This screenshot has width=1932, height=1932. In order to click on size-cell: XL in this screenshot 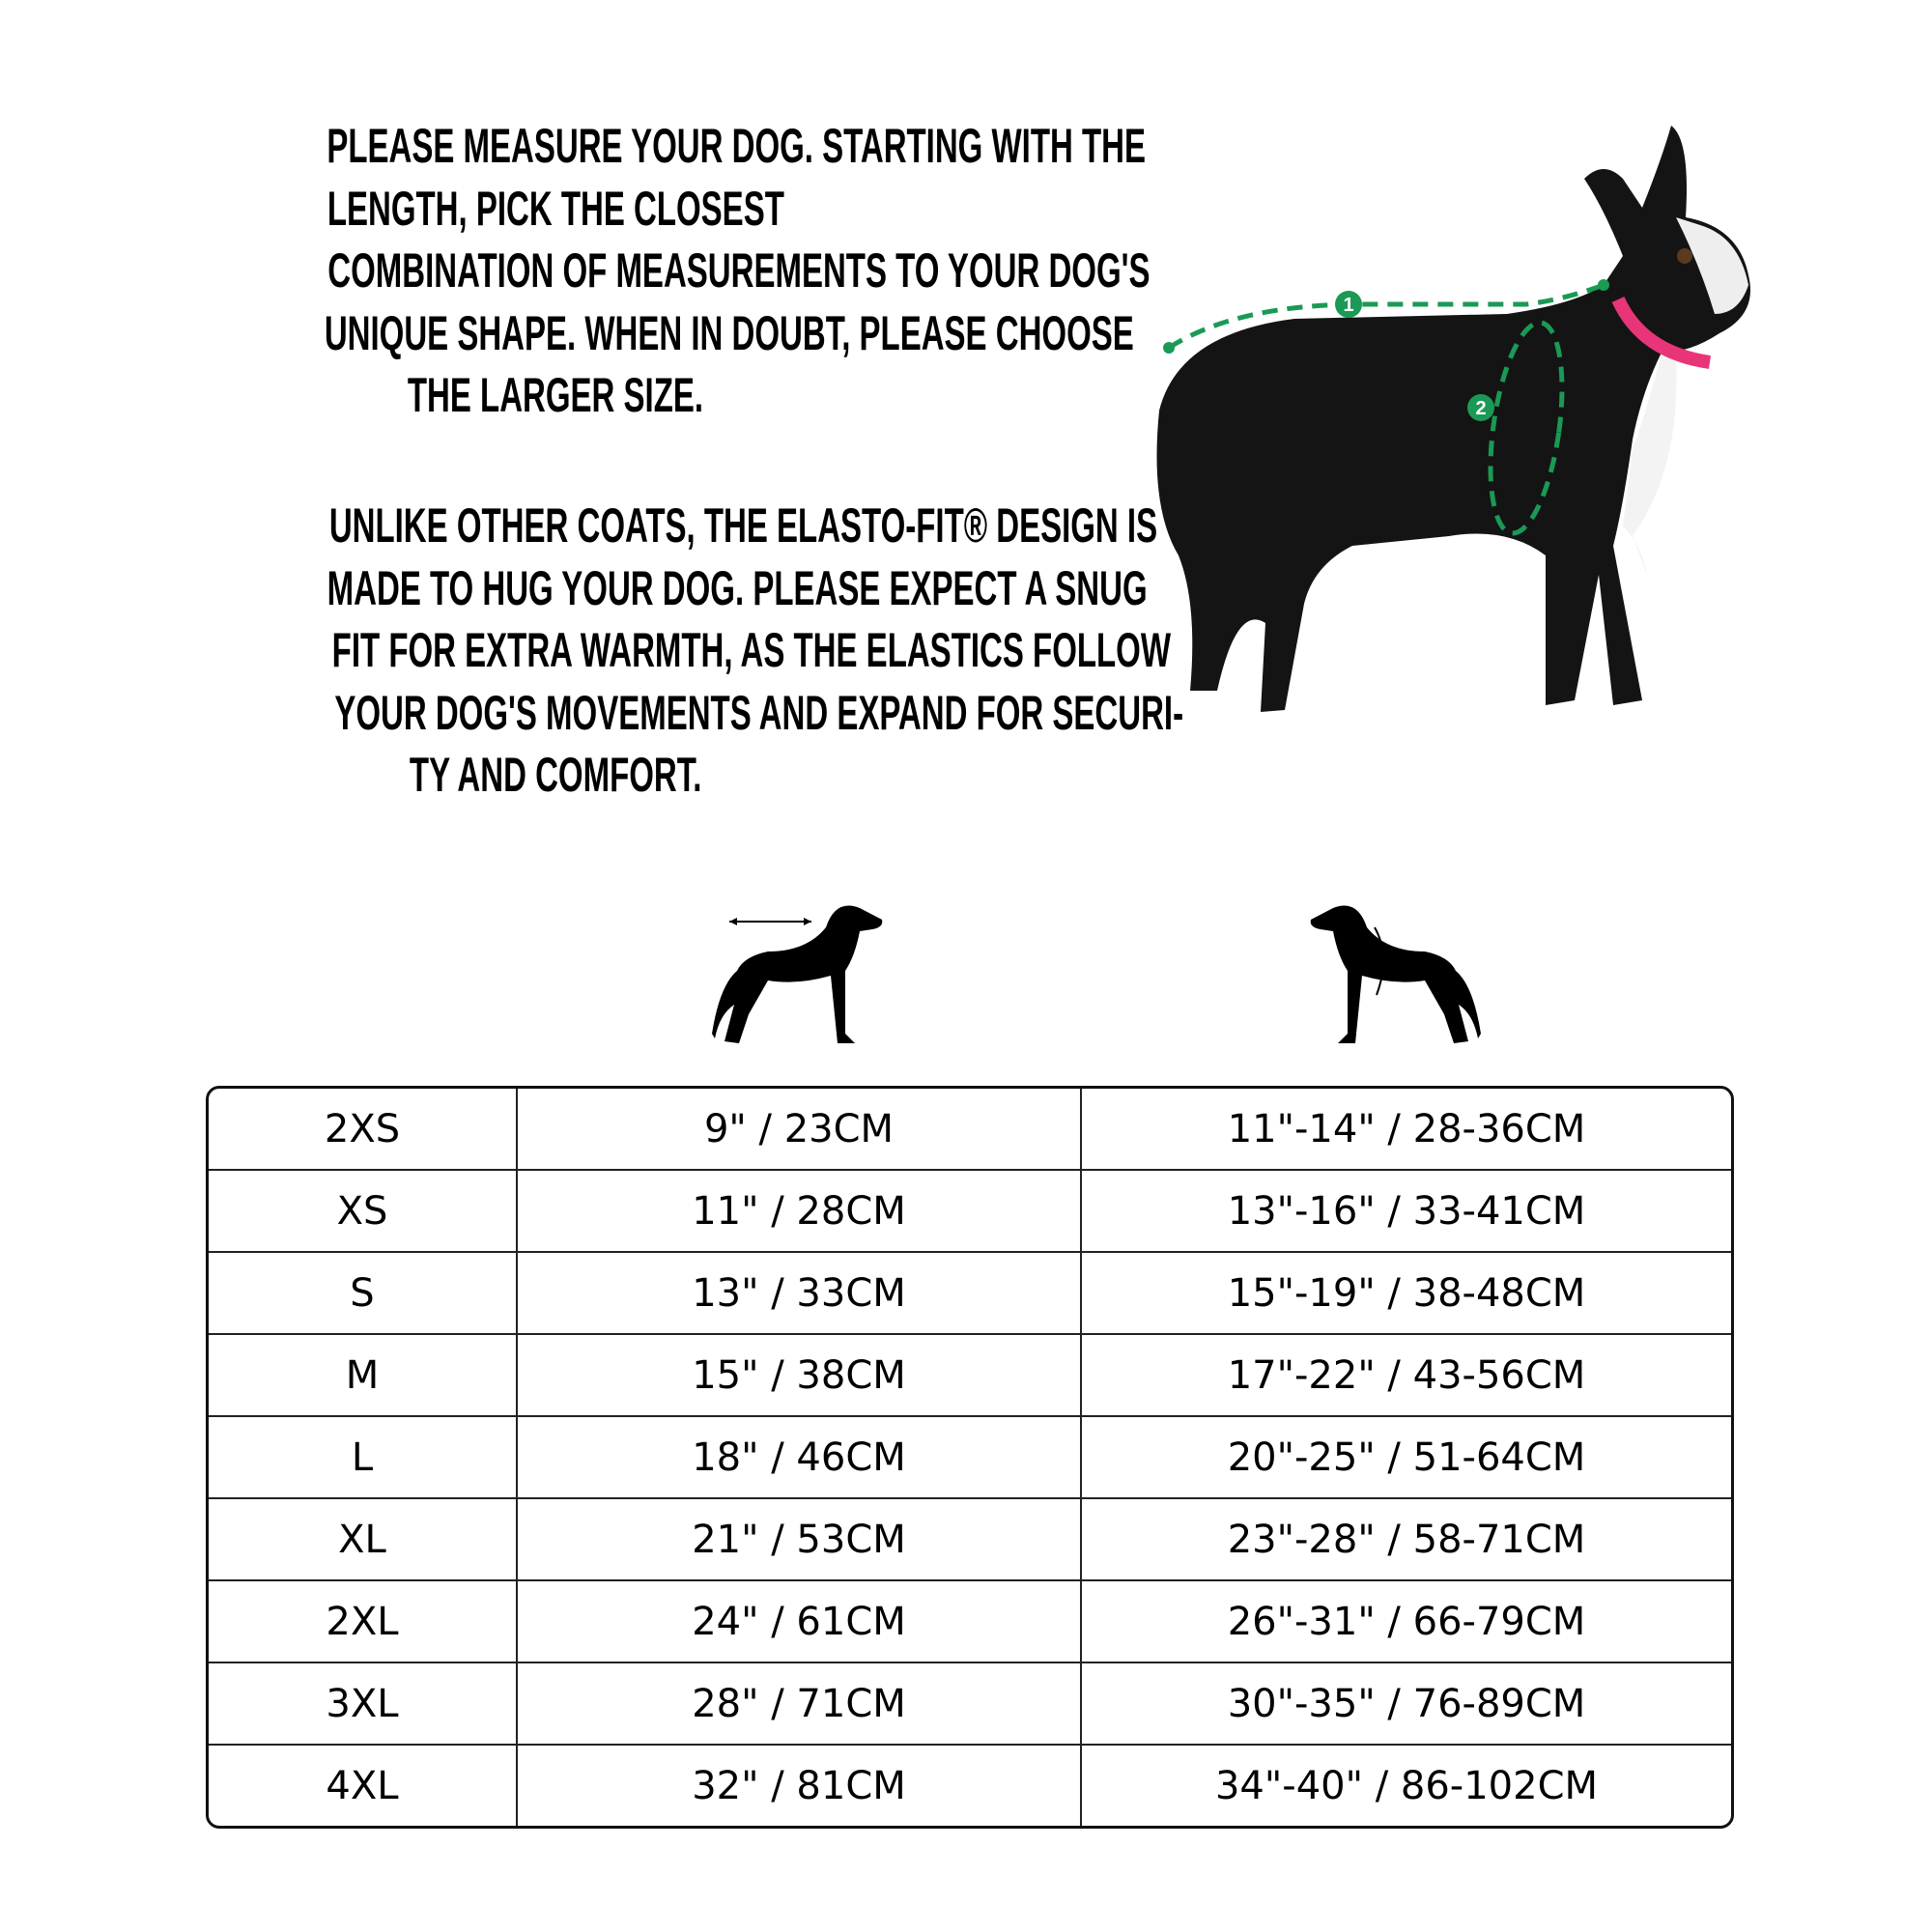, I will do `click(363, 1540)`.